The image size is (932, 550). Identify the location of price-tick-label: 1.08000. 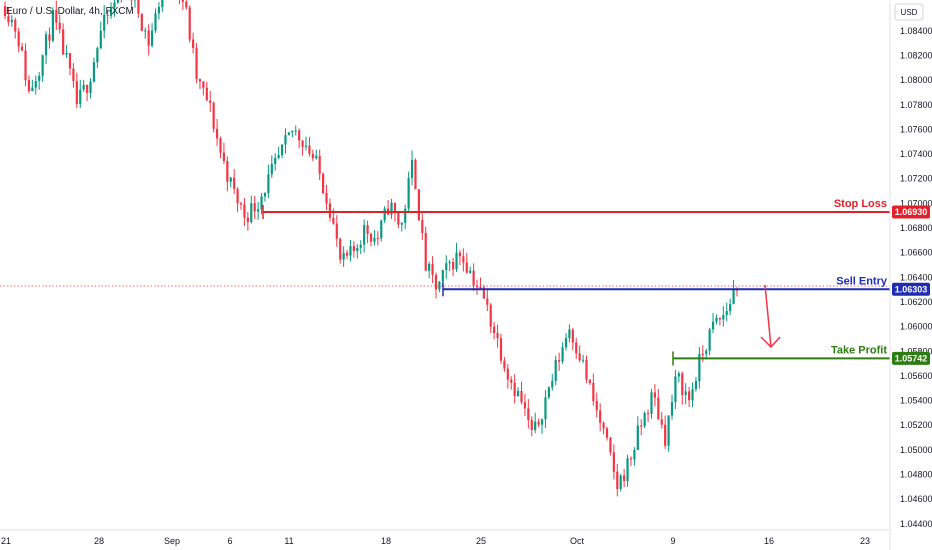
(916, 80).